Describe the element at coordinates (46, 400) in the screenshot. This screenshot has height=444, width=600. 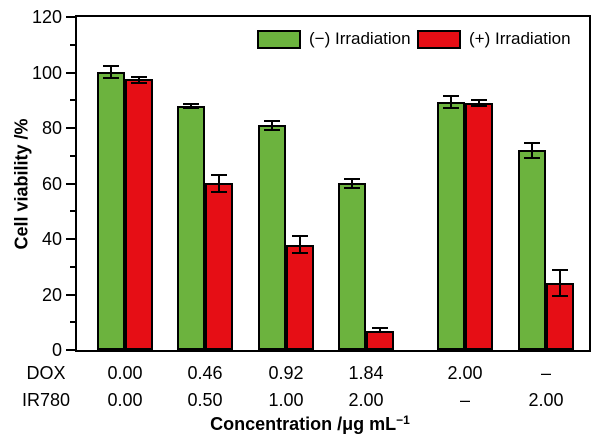
I see `x-row-header-ir780: IR780` at that location.